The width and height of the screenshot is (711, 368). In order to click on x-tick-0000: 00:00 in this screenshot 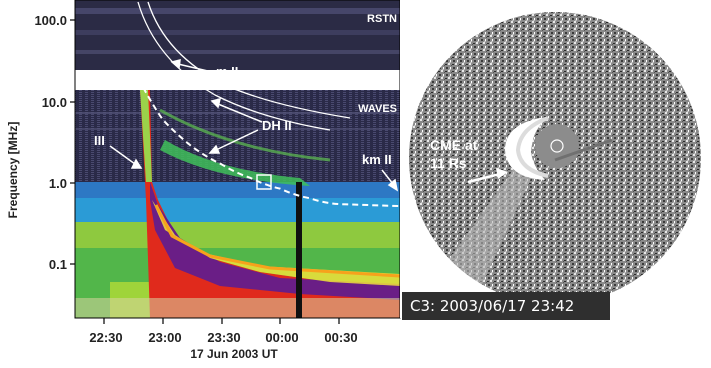, I will do `click(281, 337)`.